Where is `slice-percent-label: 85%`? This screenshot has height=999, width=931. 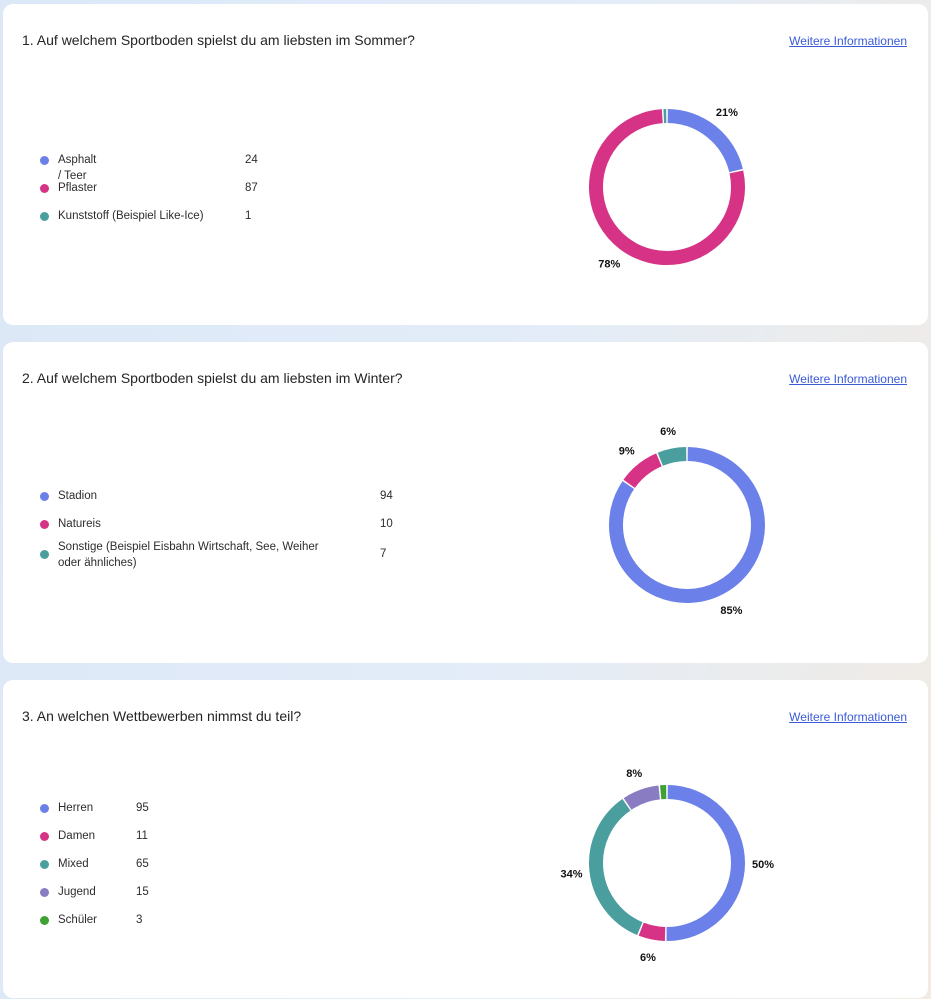 slice-percent-label: 85% is located at coordinates (731, 611).